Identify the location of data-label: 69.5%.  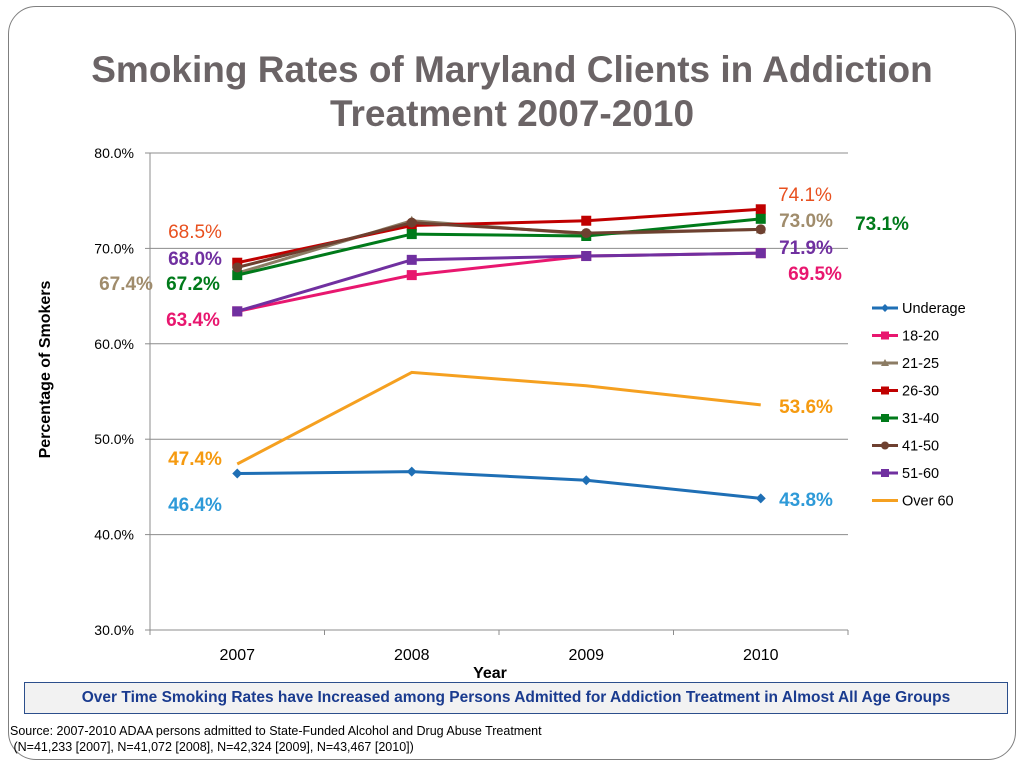
(815, 274).